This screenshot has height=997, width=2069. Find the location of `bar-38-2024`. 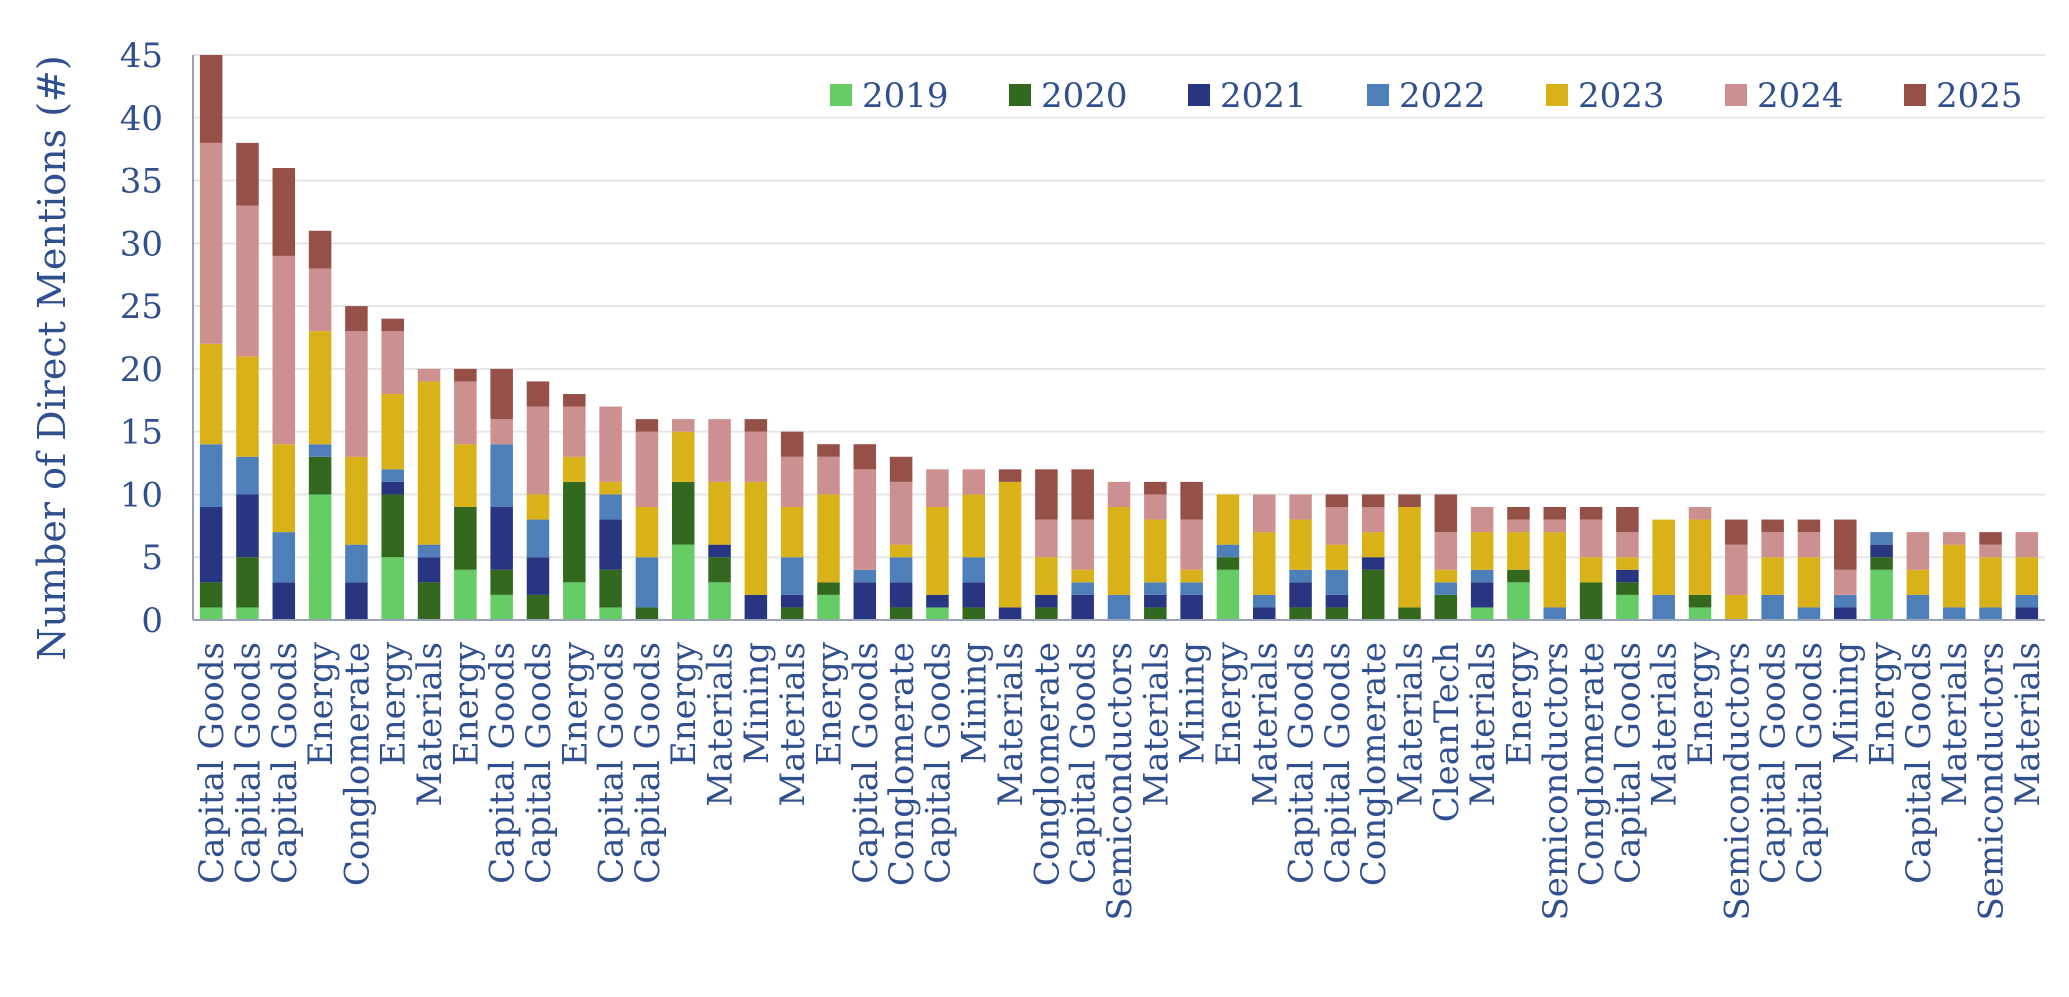

bar-38-2024 is located at coordinates (1555, 526).